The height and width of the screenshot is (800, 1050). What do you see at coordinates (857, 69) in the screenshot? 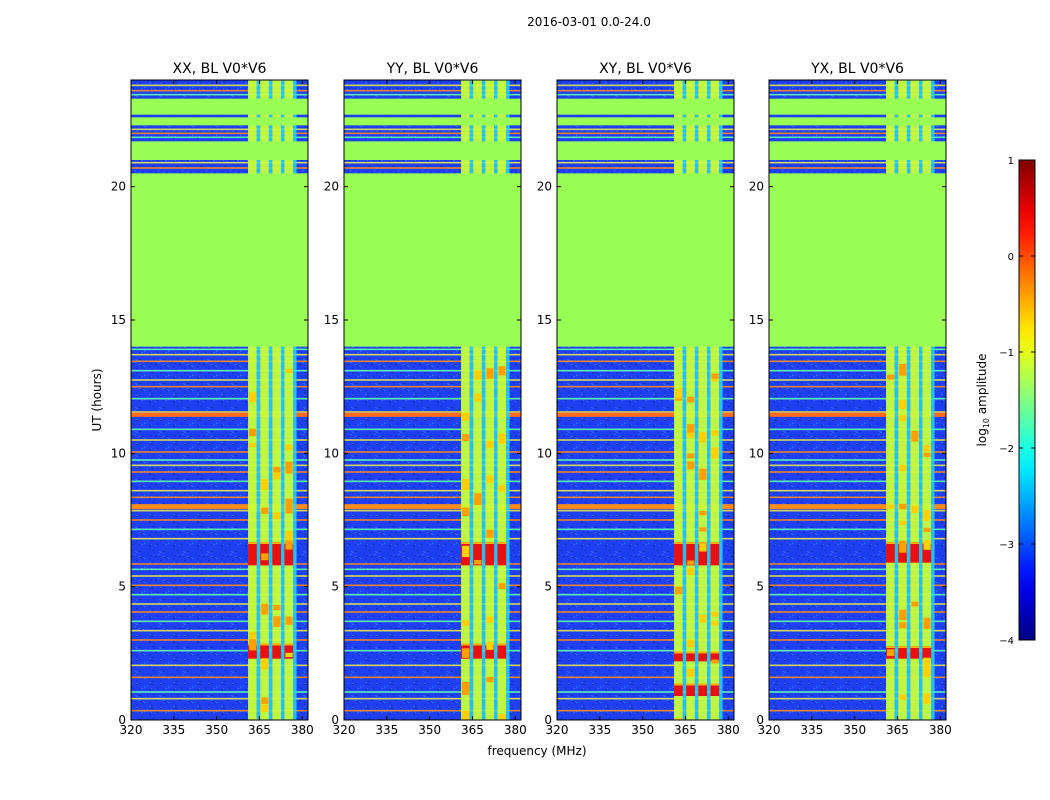
I see `panel-title: YX, BL V0*V6` at bounding box center [857, 69].